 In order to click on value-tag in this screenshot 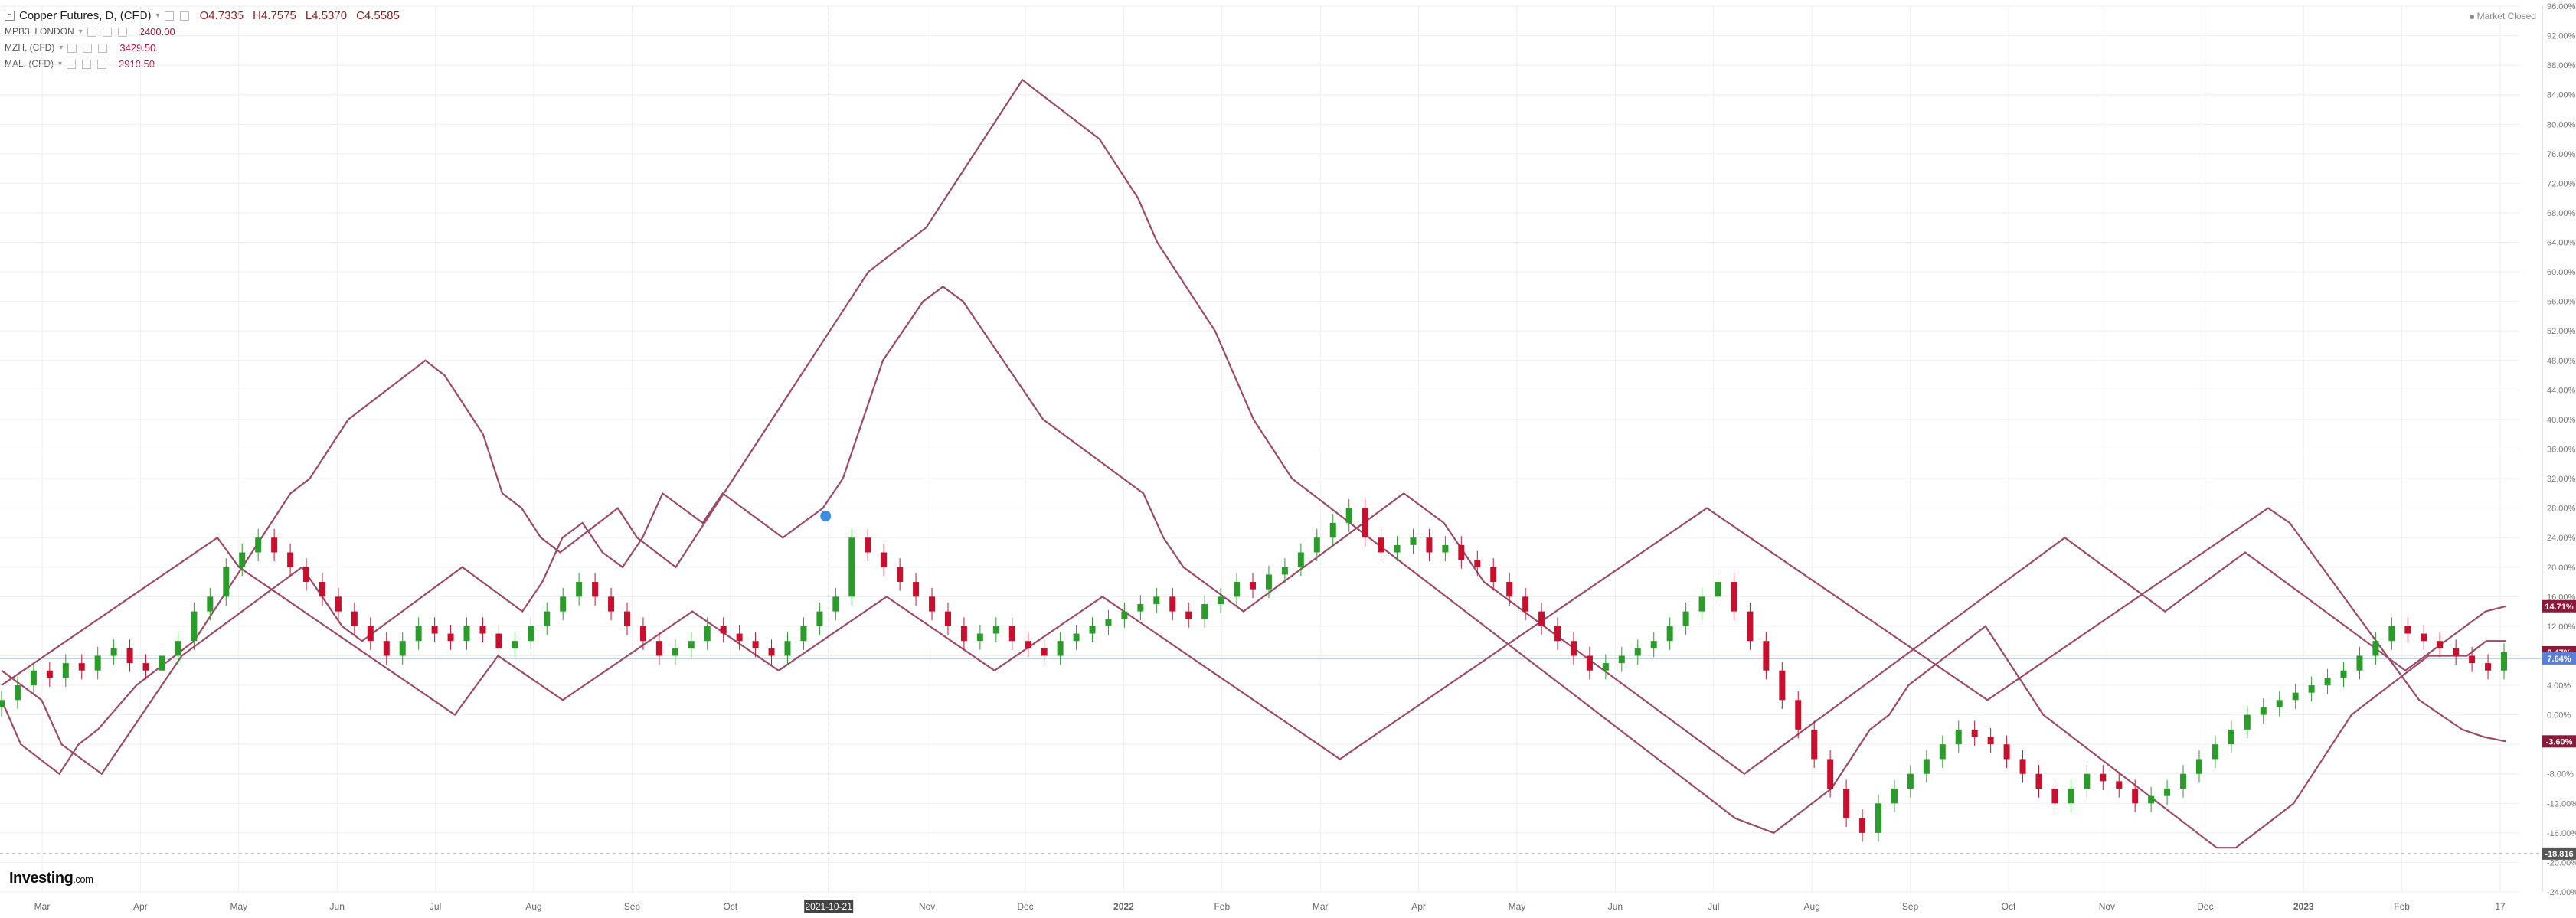, I will do `click(2559, 658)`.